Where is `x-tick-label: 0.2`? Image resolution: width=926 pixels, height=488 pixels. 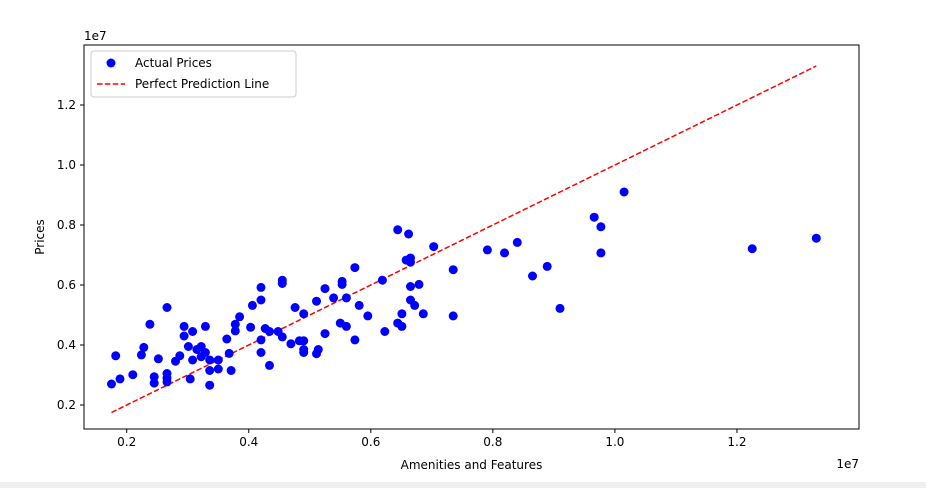 x-tick-label: 0.2 is located at coordinates (126, 442).